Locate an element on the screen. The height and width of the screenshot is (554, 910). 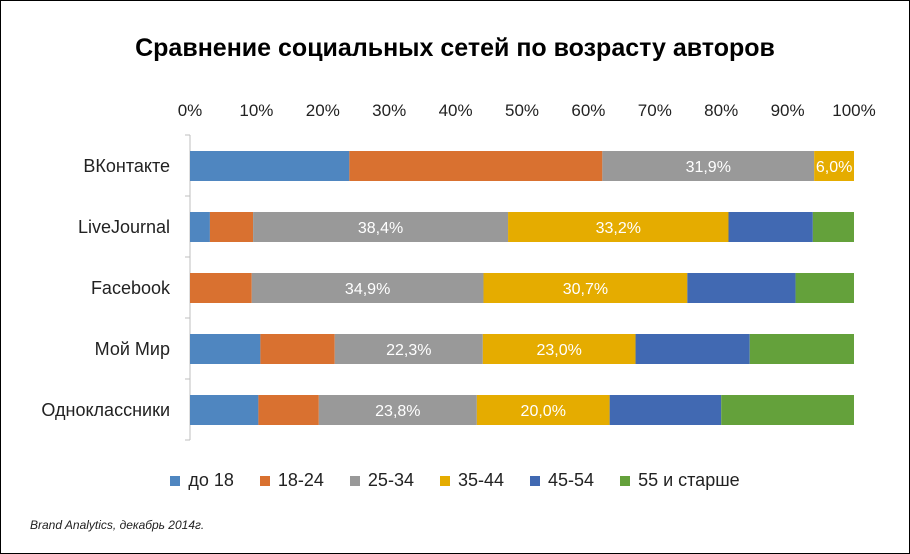
category-label: LiveJournal is located at coordinates (124, 227).